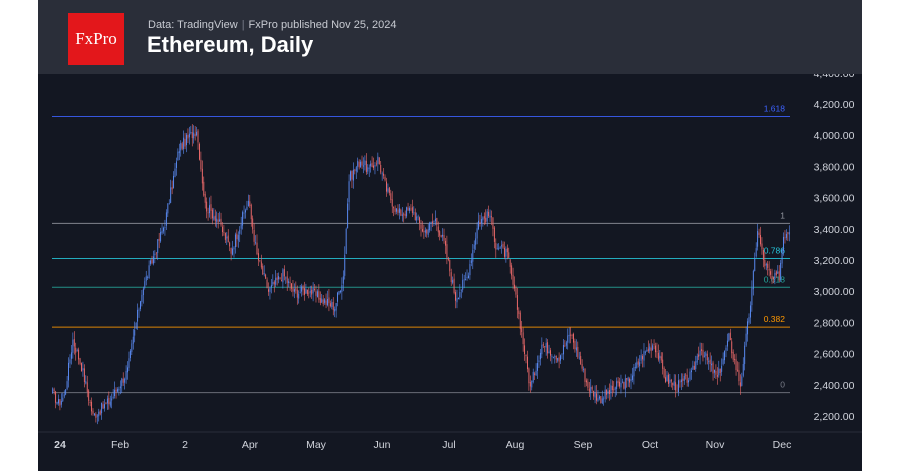  I want to click on chart-title: Ethereum, Daily, so click(230, 44).